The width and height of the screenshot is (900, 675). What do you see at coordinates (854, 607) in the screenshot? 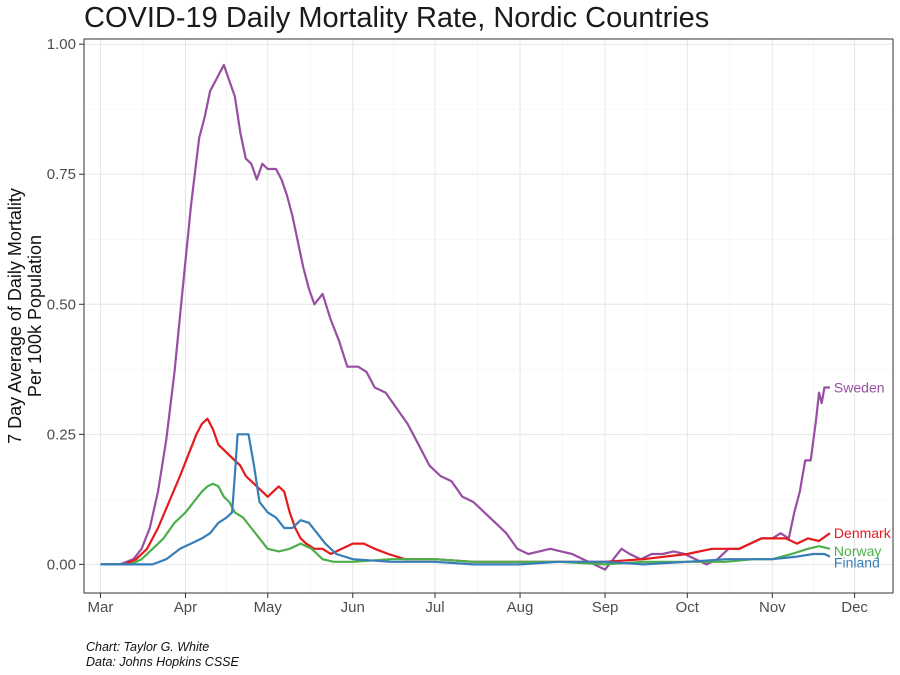
I see `x-tick-label: Dec` at bounding box center [854, 607].